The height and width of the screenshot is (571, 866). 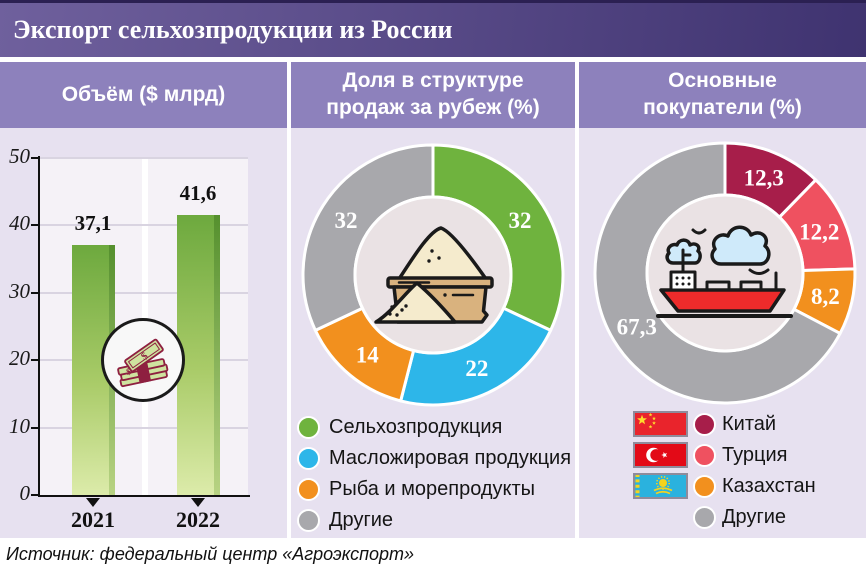 I want to click on donut-chart-sales-structure: 32 22 14 32, so click(x=433, y=275).